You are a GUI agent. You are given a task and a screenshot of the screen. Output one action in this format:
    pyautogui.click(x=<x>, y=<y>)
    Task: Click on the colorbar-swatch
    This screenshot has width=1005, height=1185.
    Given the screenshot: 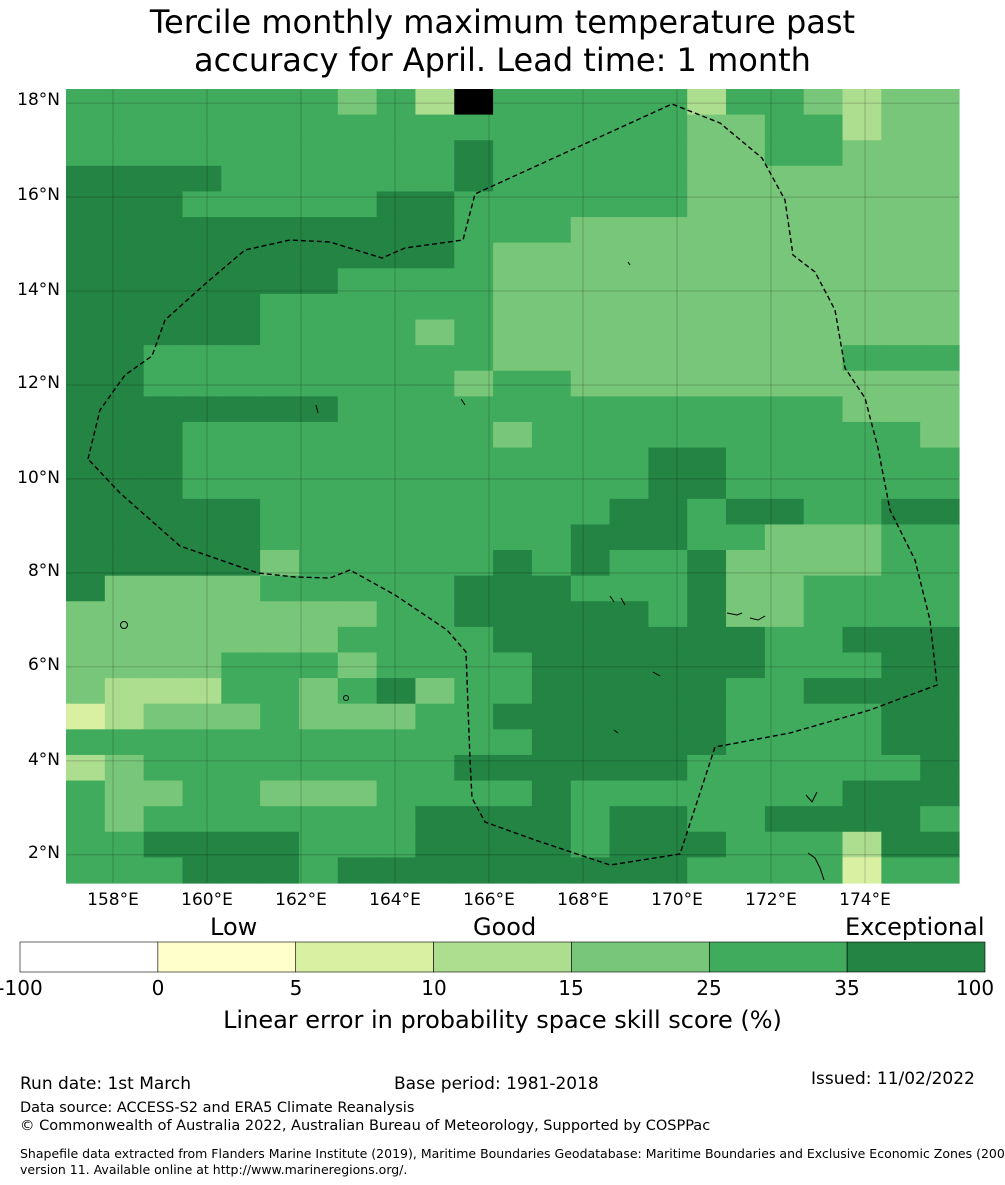 What is the action you would take?
    pyautogui.click(x=364, y=957)
    